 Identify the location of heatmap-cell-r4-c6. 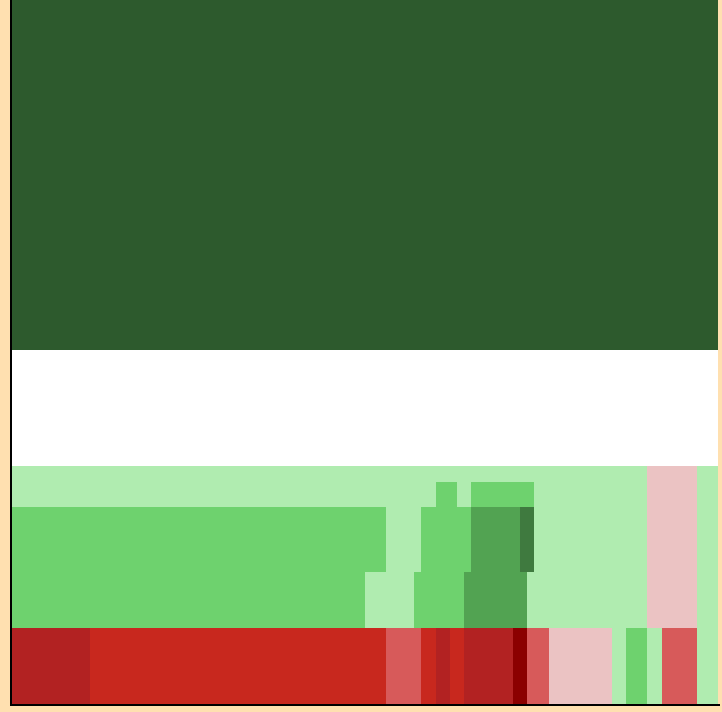
(672, 539).